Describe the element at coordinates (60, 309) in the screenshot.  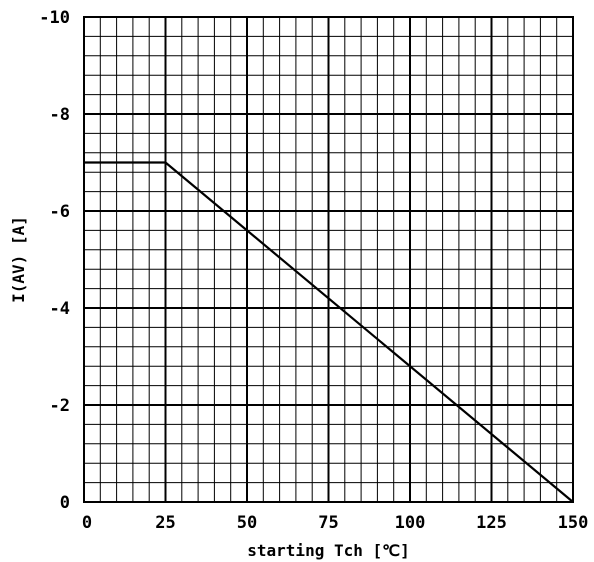
I see `y-tick-label: -4` at that location.